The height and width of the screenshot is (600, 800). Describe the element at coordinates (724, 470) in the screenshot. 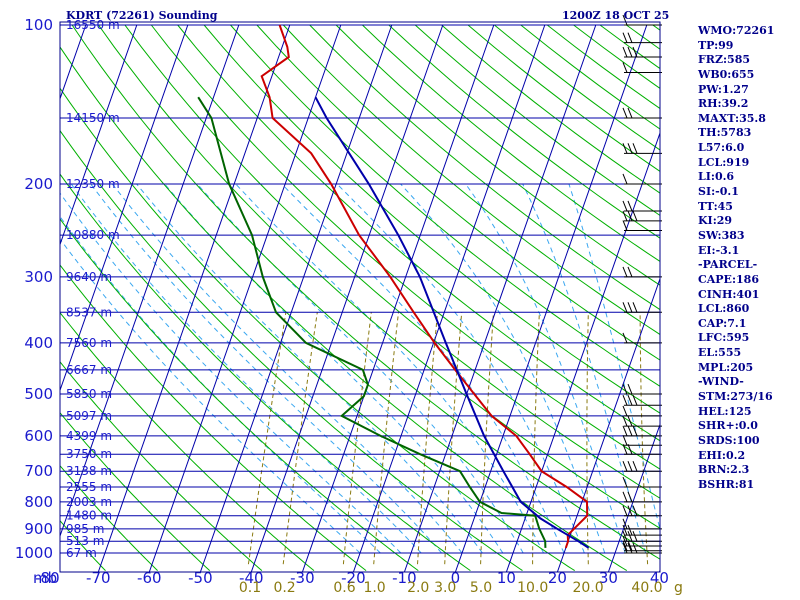

I see `index-item: BRN:2.3` at that location.